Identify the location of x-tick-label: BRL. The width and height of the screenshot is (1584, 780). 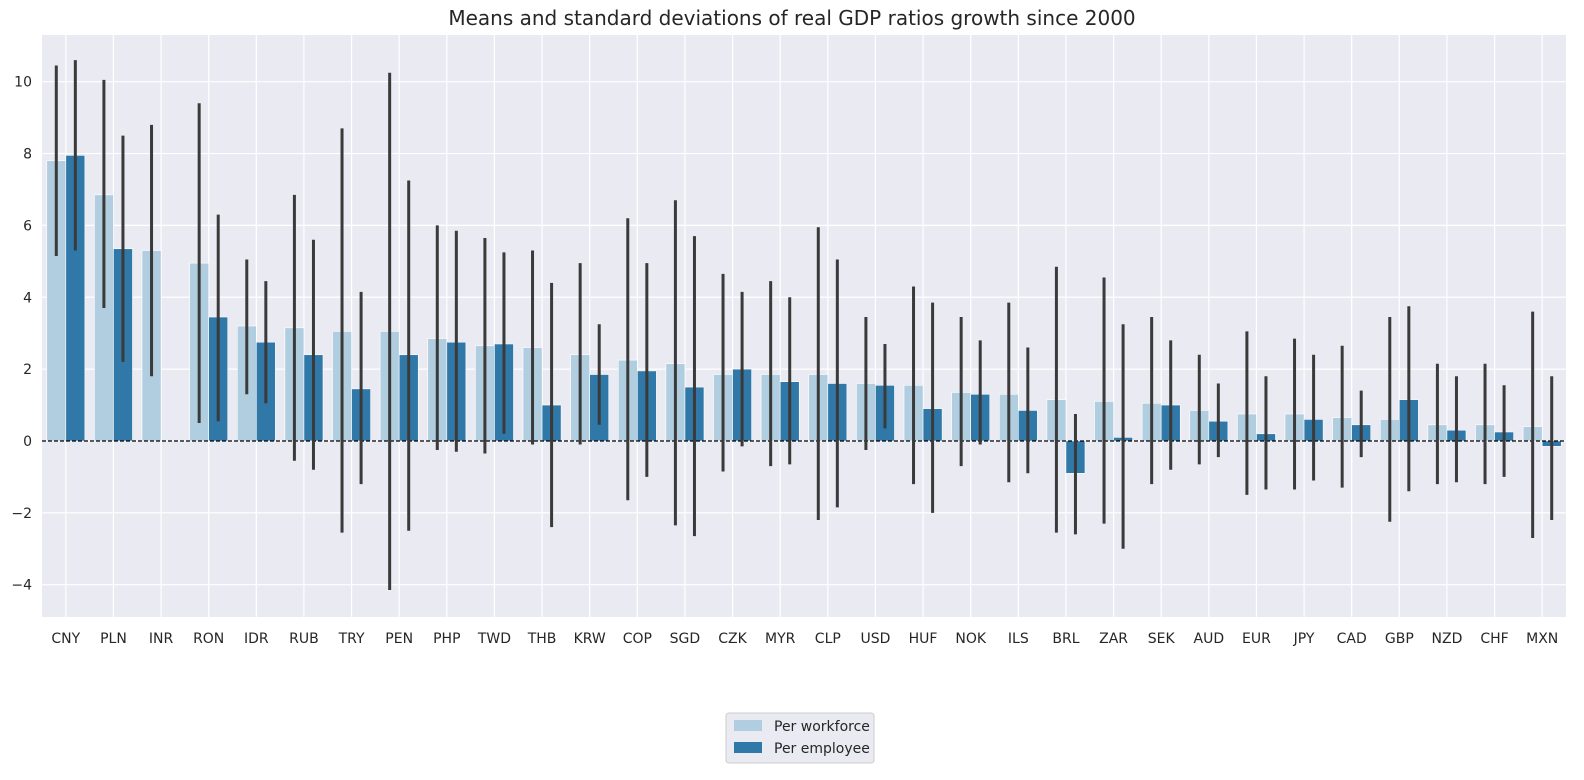
(1065, 639).